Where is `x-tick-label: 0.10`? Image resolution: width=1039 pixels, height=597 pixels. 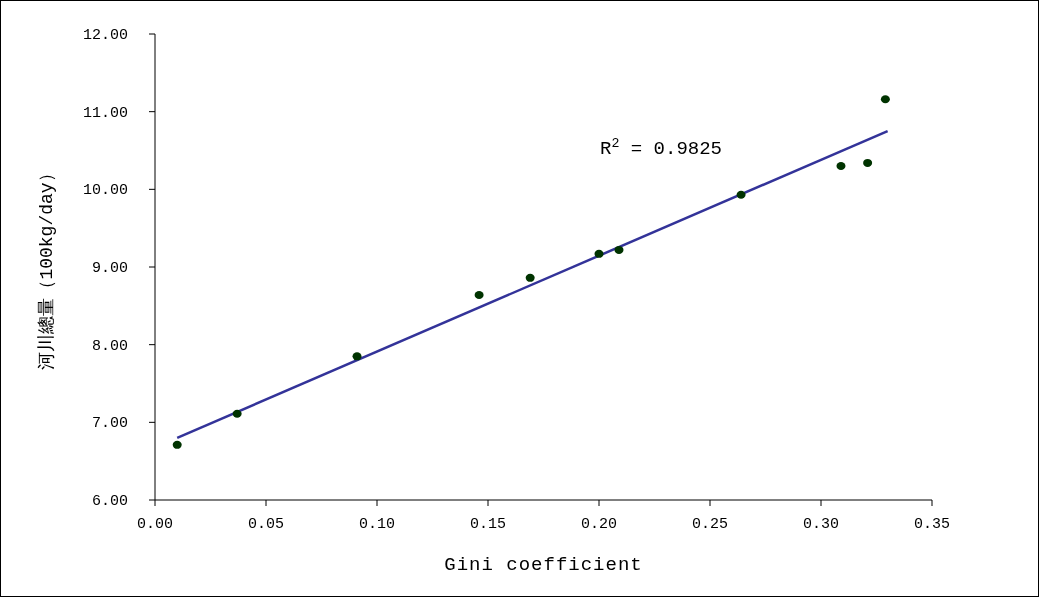
x-tick-label: 0.10 is located at coordinates (377, 524).